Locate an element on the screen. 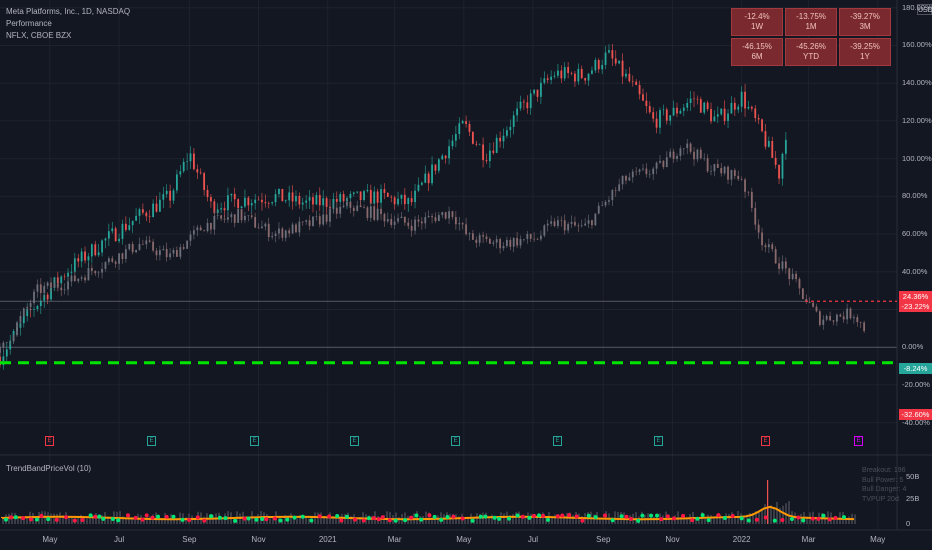 This screenshot has width=932, height=550. indicator-name: Performance is located at coordinates (29, 23).